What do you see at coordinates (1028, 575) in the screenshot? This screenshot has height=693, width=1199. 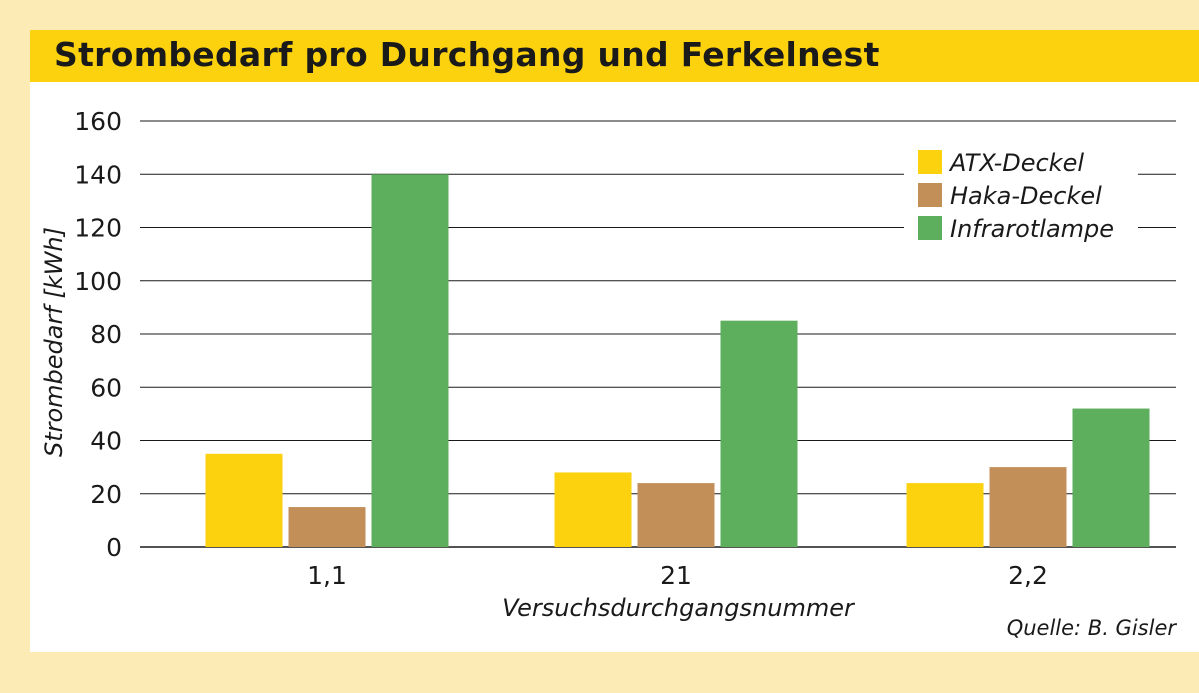 I see `x-category-label: 2,2` at bounding box center [1028, 575].